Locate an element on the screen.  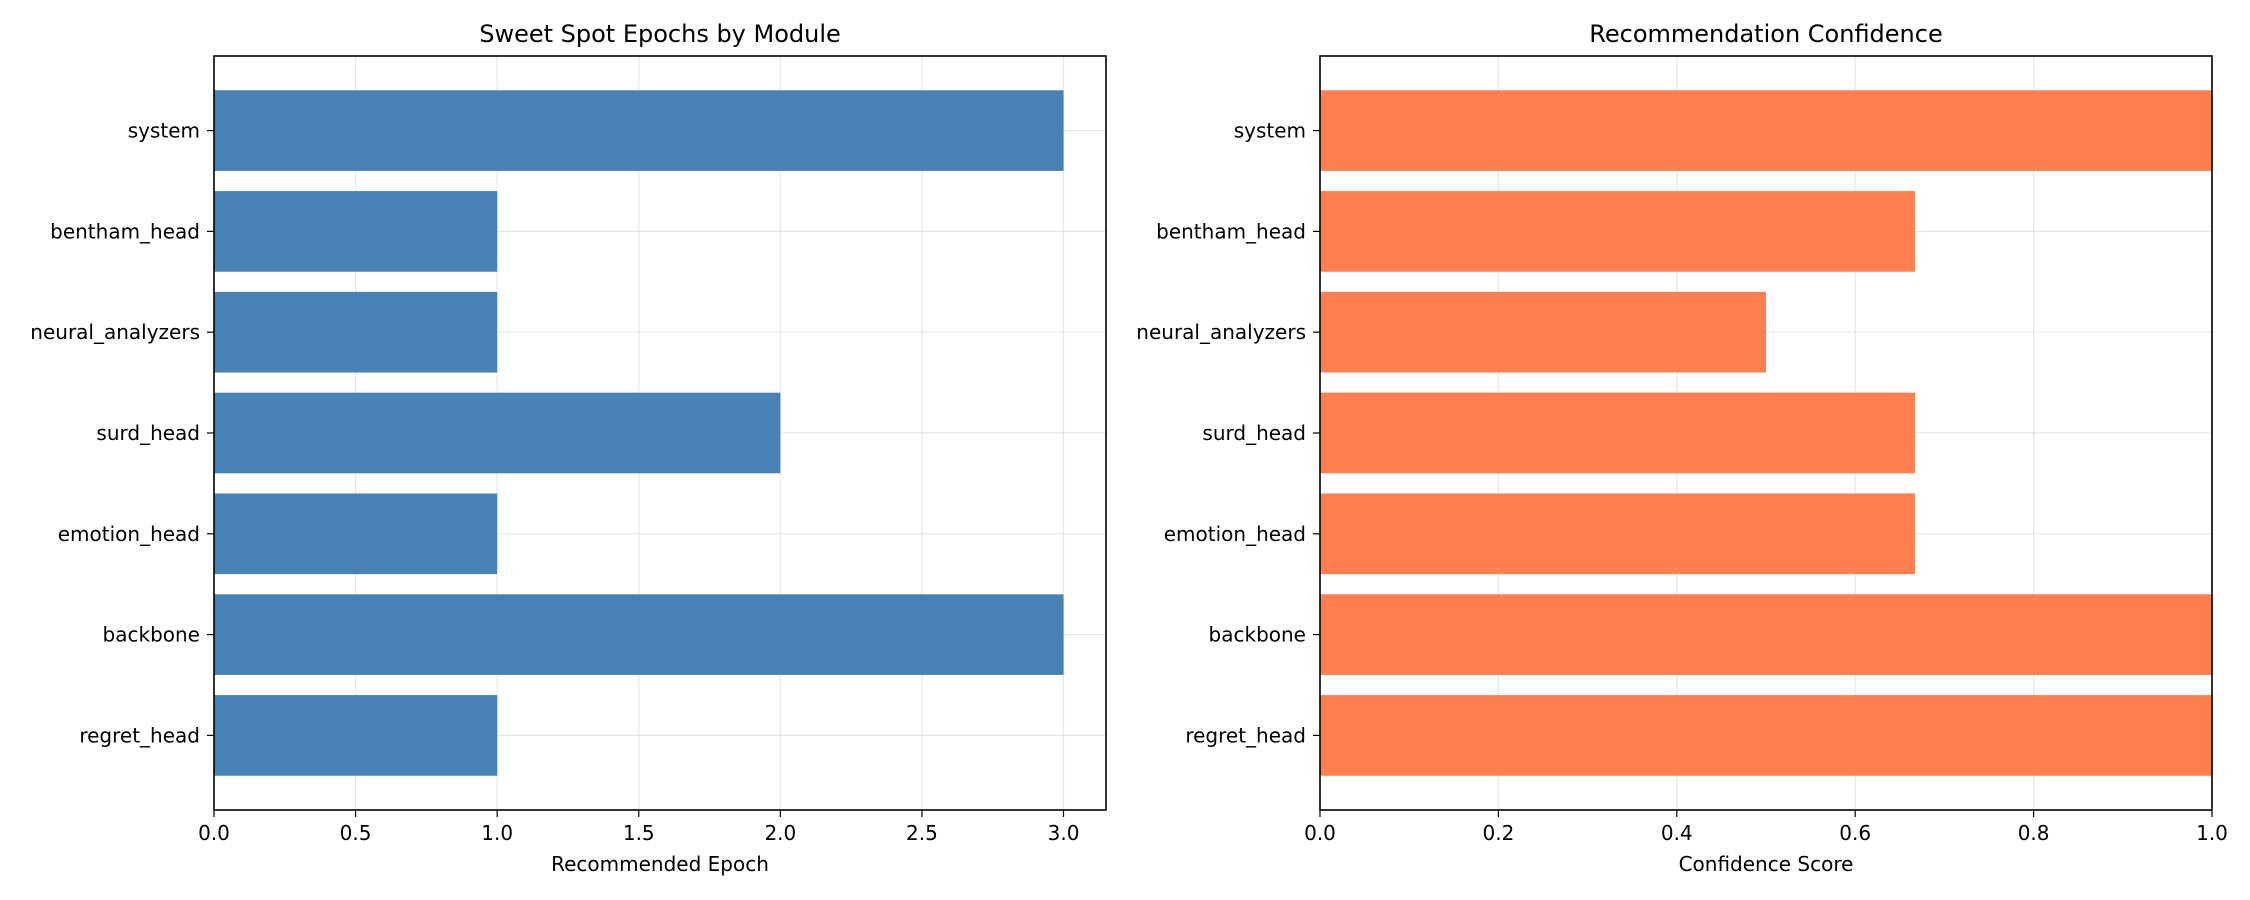
chart-title: Recommendation Confidence is located at coordinates (1765, 34).